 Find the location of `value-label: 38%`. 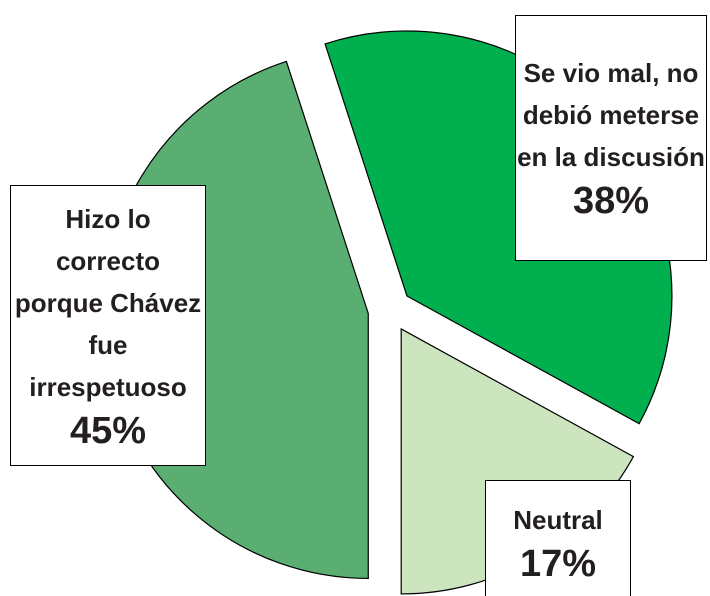

value-label: 38% is located at coordinates (611, 201).